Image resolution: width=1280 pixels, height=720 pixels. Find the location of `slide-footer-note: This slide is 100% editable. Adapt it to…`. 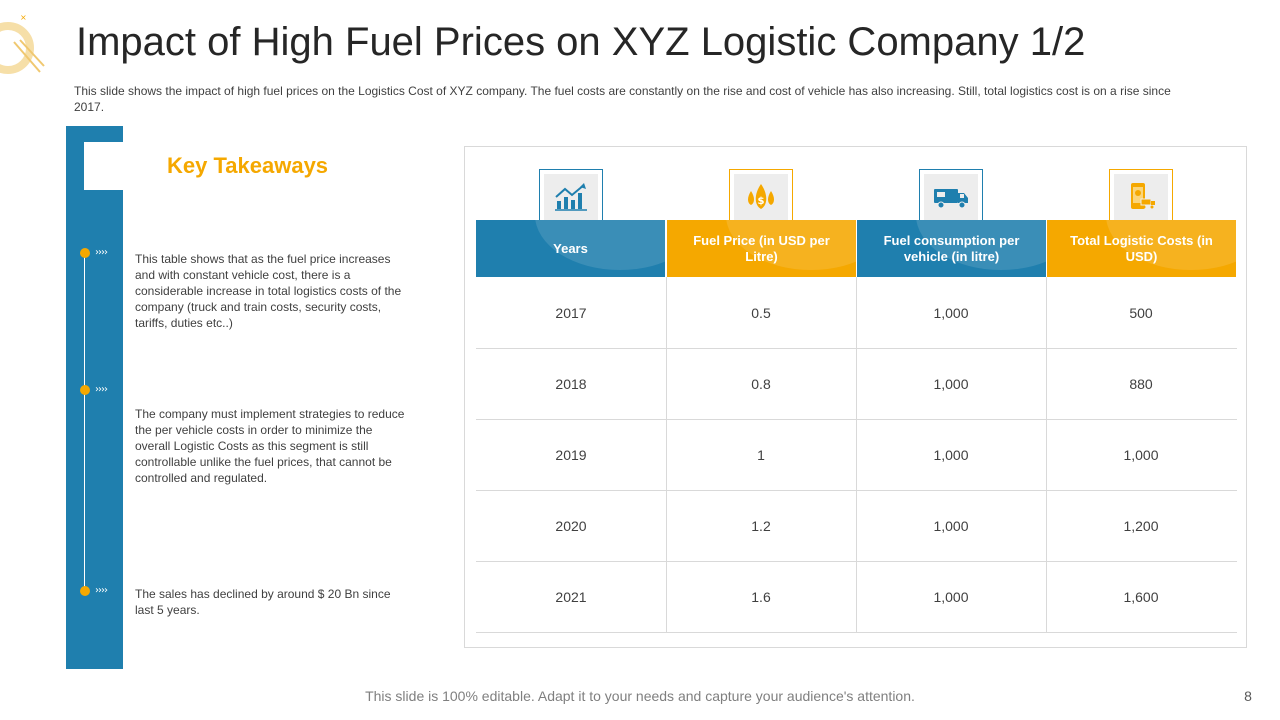

slide-footer-note: This slide is 100% editable. Adapt it to… is located at coordinates (640, 696).